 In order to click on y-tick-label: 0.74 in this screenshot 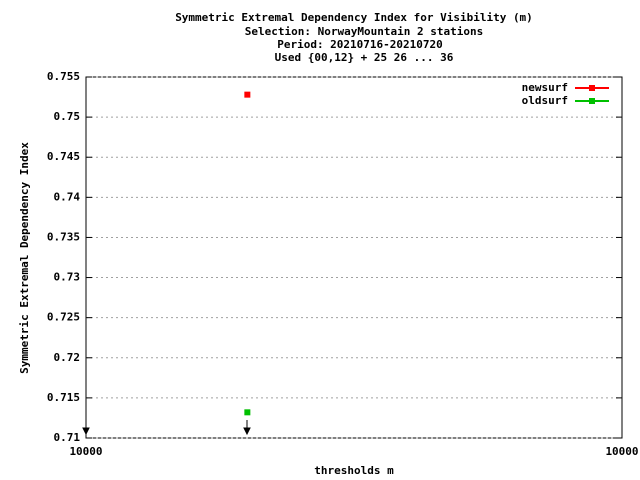, I will do `click(67, 196)`.